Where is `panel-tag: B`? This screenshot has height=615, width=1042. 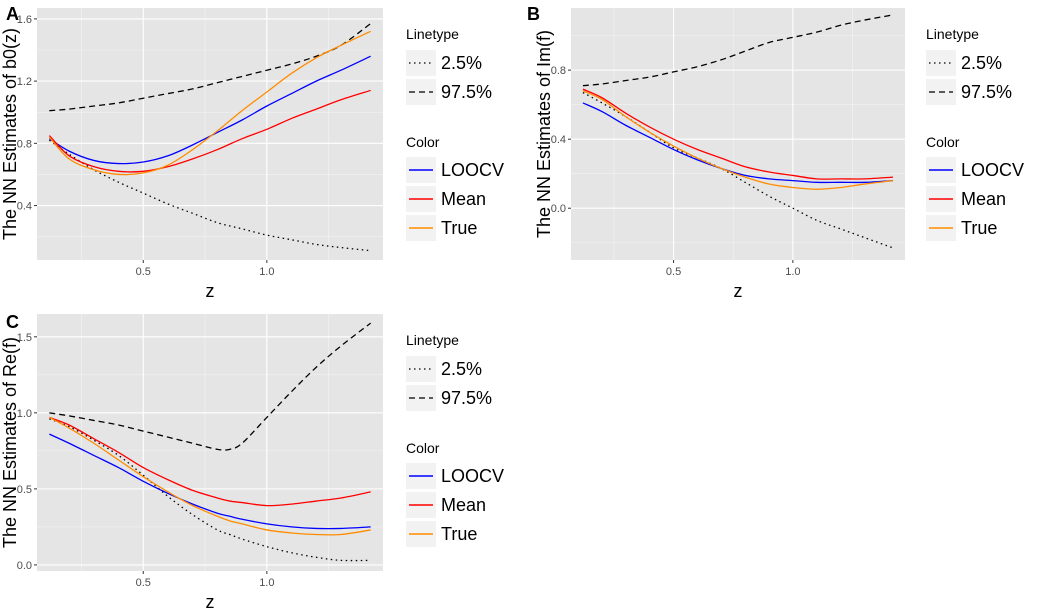
panel-tag: B is located at coordinates (533, 14).